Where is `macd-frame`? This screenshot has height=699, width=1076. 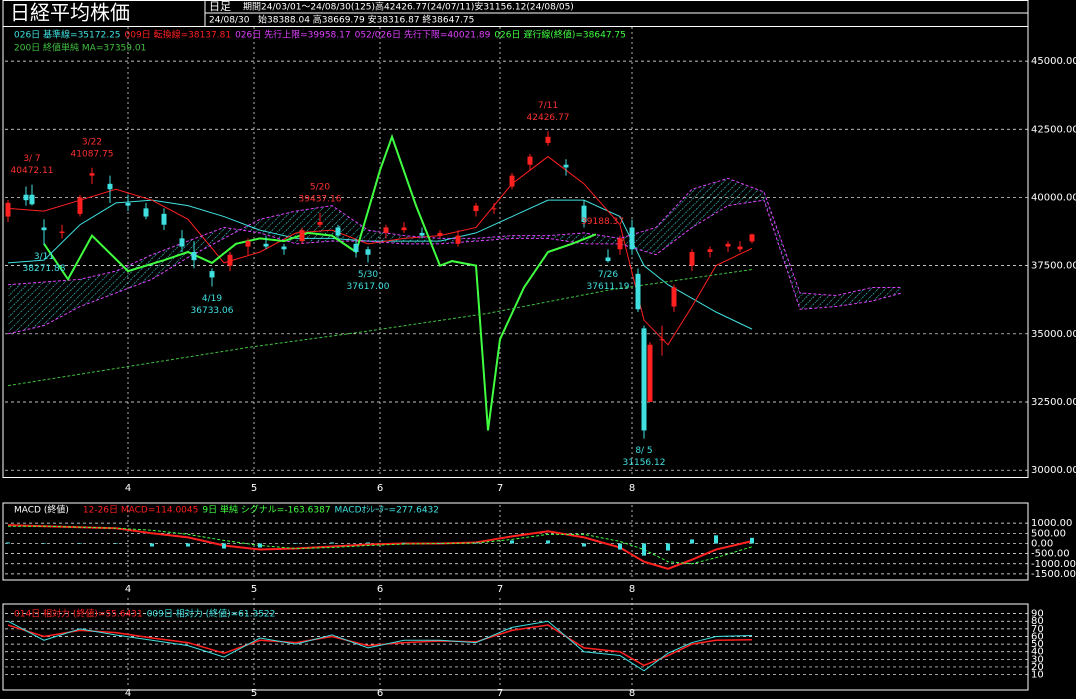 macd-frame is located at coordinates (515, 541).